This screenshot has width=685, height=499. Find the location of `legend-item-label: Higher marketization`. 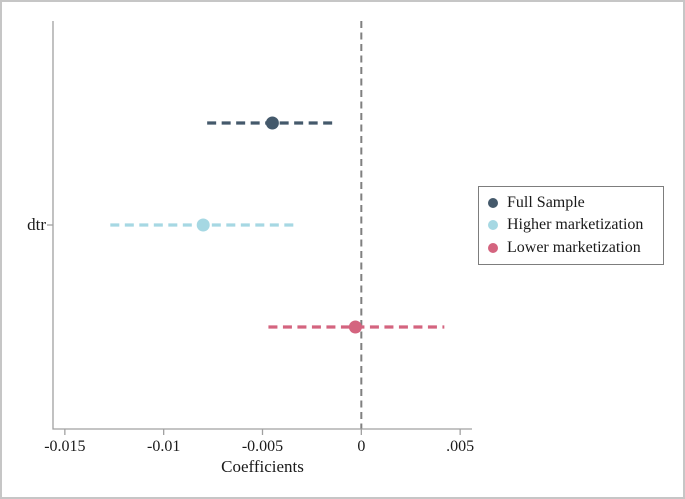

legend-item-label: Higher marketization is located at coordinates (575, 225).